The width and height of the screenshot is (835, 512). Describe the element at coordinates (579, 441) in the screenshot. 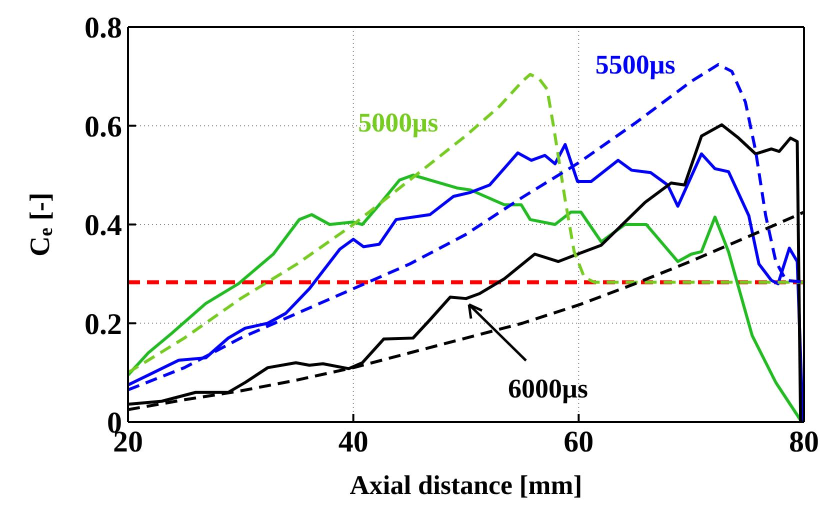

I see `x-tick-label: 60` at that location.